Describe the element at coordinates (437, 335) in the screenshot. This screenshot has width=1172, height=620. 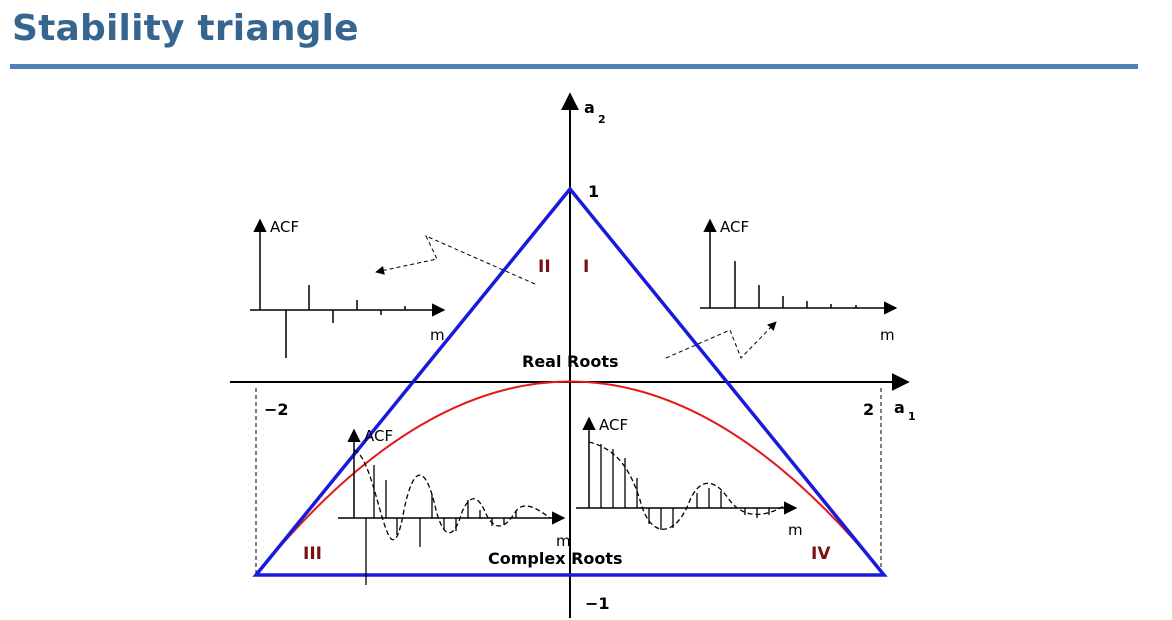
I see `inset-upper-left-xlabel: m` at that location.